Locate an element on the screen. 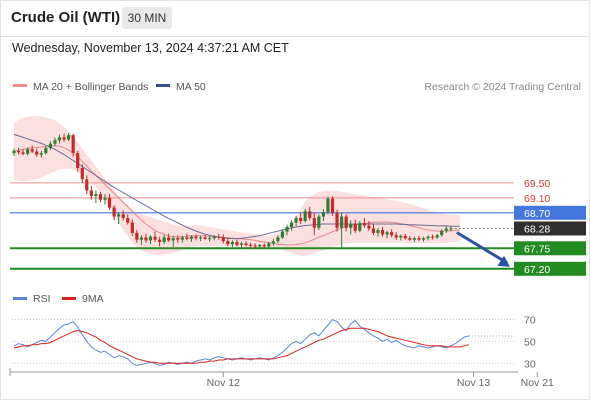 This screenshot has width=590, height=400. level-67-20-label-box is located at coordinates (550, 268).